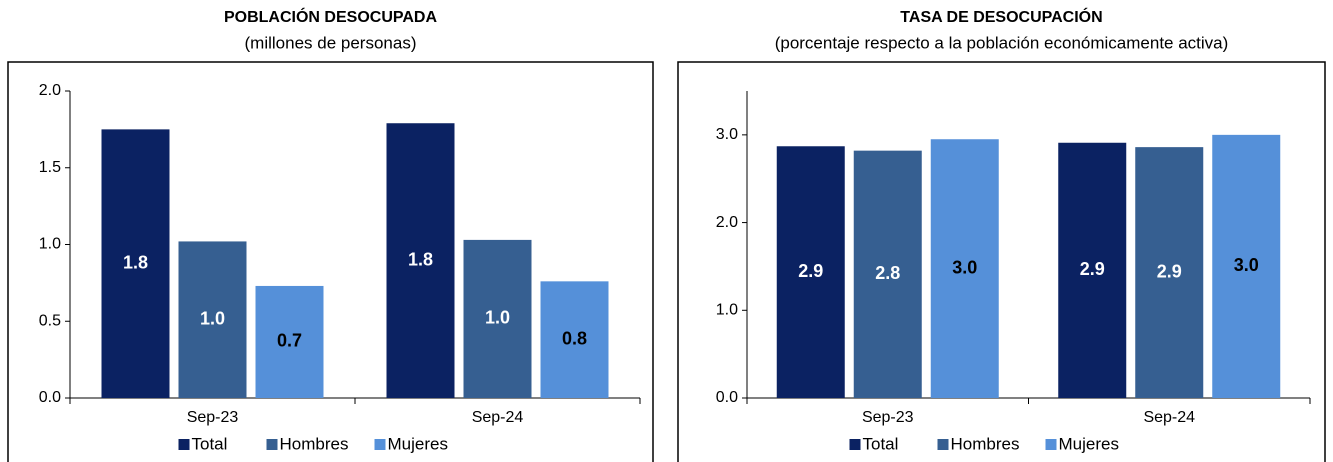 The height and width of the screenshot is (462, 1333). What do you see at coordinates (727, 134) in the screenshot?
I see `y-tick-label: 3.0` at bounding box center [727, 134].